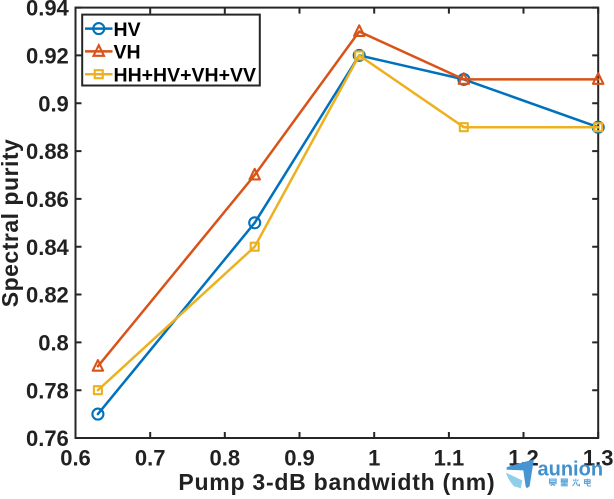  Describe the element at coordinates (185, 75) in the screenshot. I see `svg-text: HH+HV+VH+VV` at that location.